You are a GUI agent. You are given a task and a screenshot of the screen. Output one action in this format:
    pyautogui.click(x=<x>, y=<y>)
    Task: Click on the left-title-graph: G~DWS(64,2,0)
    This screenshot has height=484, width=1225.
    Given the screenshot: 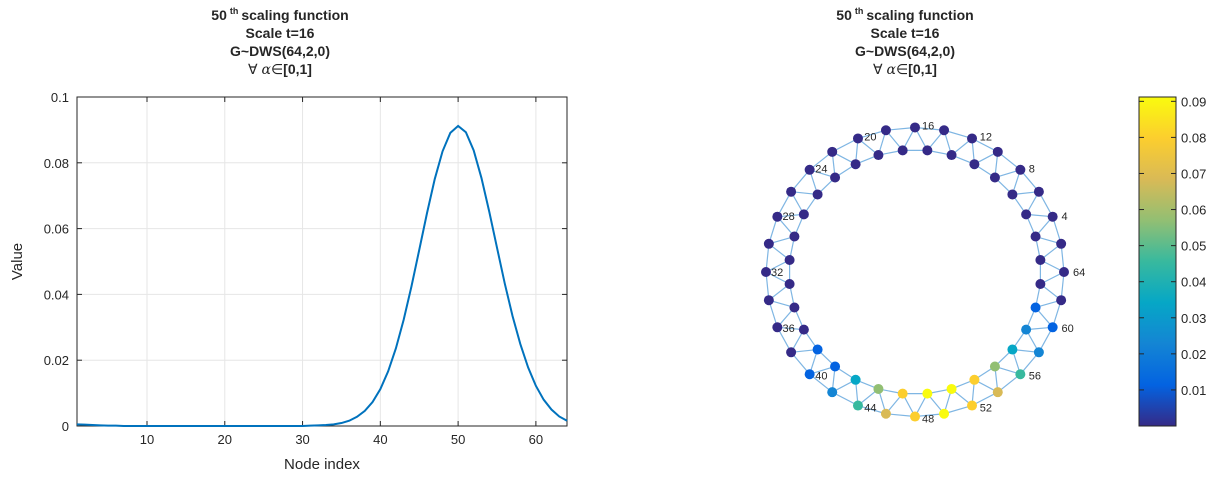 What is the action you would take?
    pyautogui.click(x=280, y=51)
    